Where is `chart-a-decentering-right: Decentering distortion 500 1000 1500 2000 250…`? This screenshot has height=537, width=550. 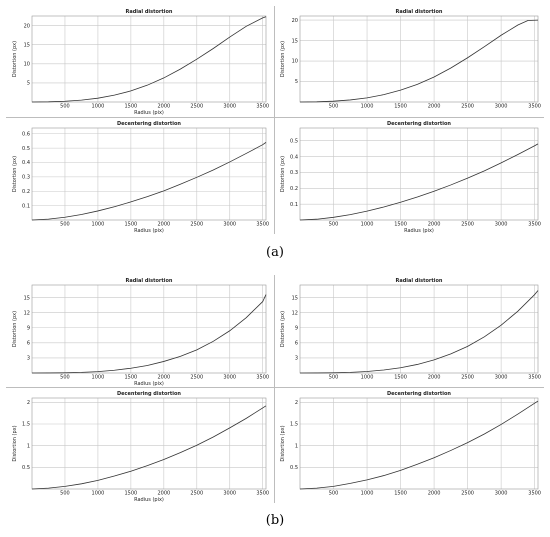 chart-a-decentering-right: Decentering distortion 500 1000 1500 2000 250… is located at coordinates (409, 176).